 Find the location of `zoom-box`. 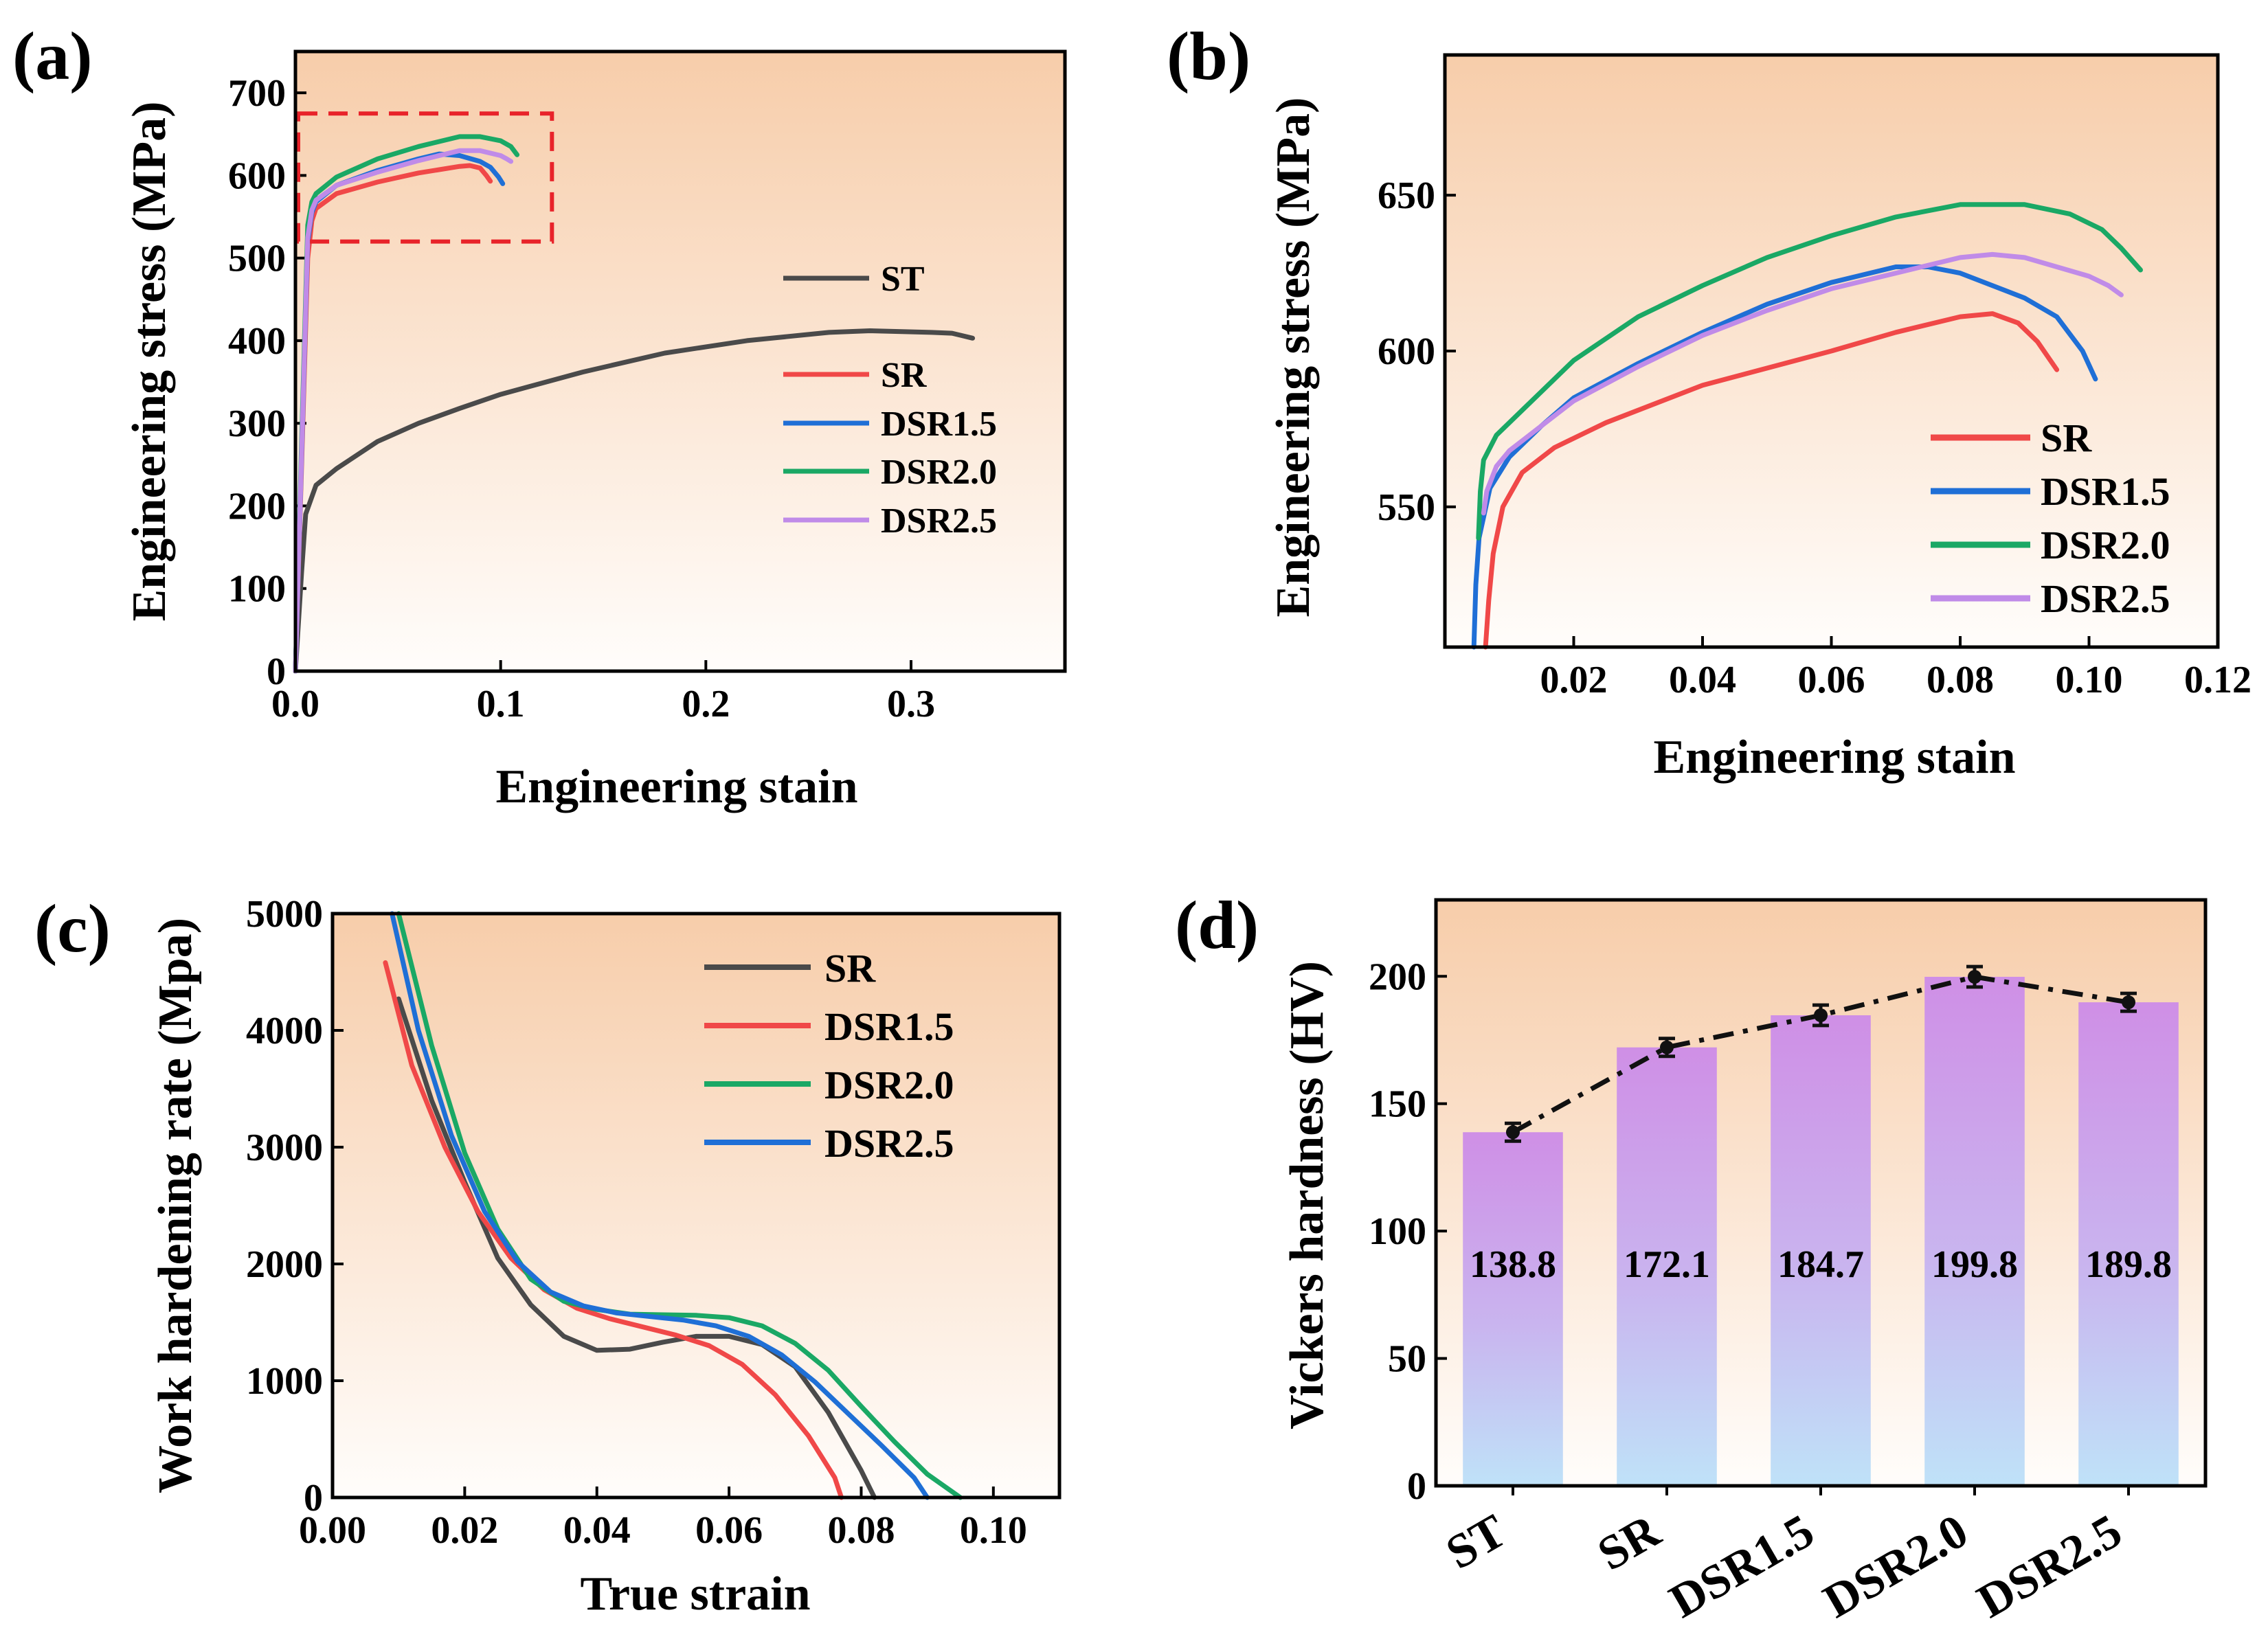

zoom-box is located at coordinates (425, 177).